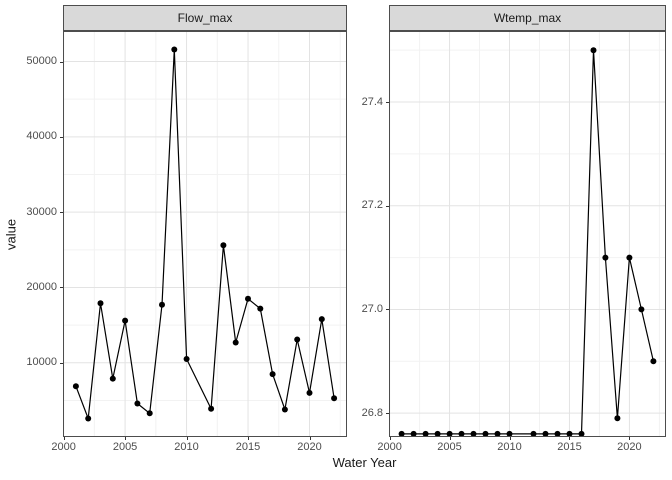 This screenshot has width=672, height=480. I want to click on facet-strip-label: Flow_max, so click(205, 18).